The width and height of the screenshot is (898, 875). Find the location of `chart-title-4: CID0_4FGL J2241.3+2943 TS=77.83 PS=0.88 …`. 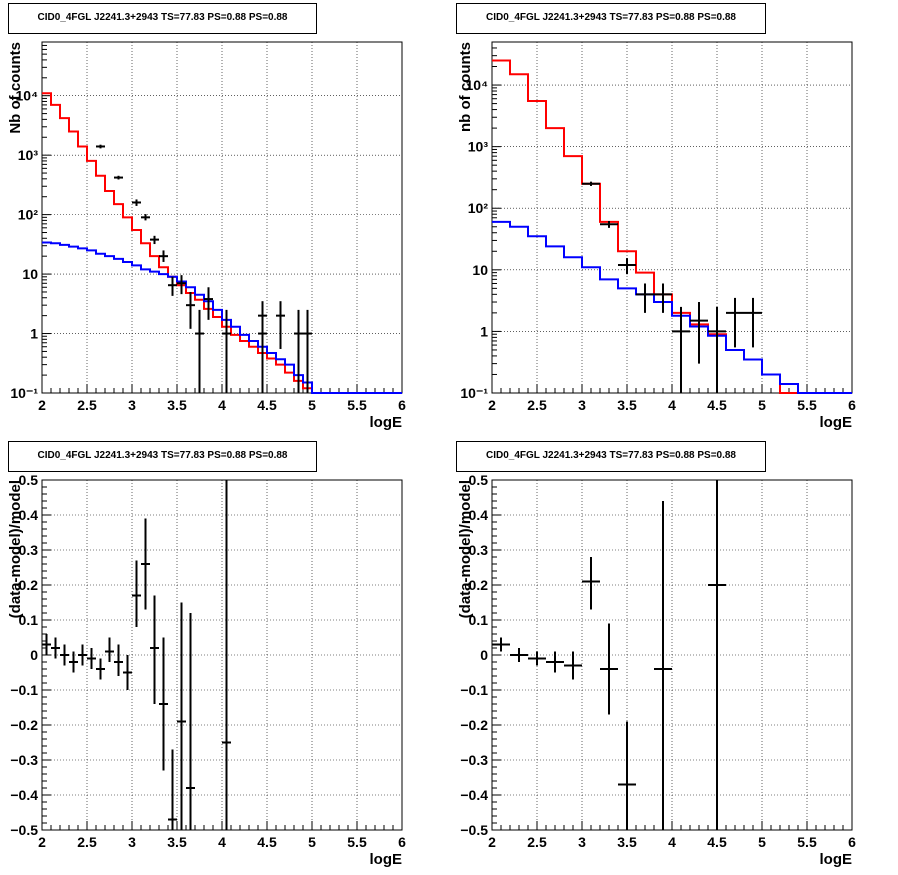

chart-title-4: CID0_4FGL J2241.3+2943 TS=77.83 PS=0.88 … is located at coordinates (611, 456).